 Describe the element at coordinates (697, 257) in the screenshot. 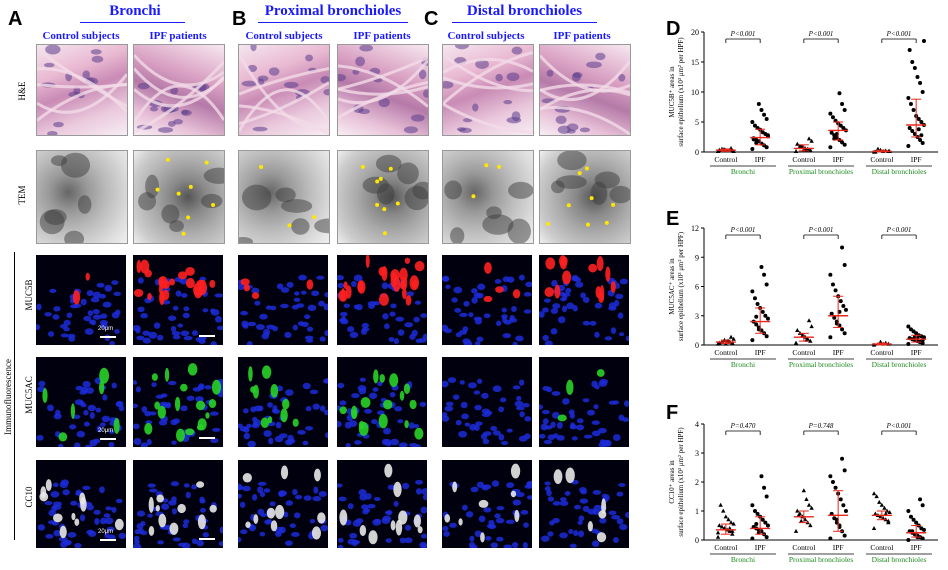

I see `y-tick-label: 9` at that location.